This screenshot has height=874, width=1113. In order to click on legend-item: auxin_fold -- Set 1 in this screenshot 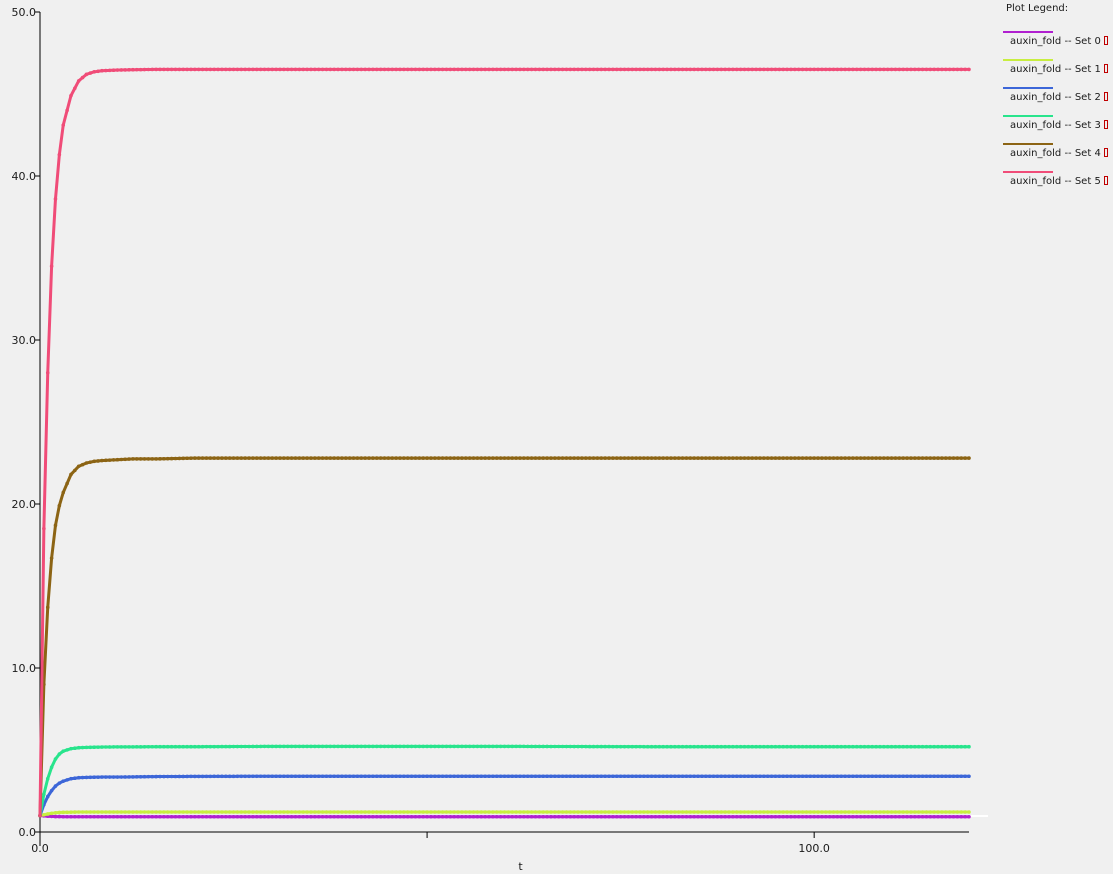, I will do `click(1058, 73)`.